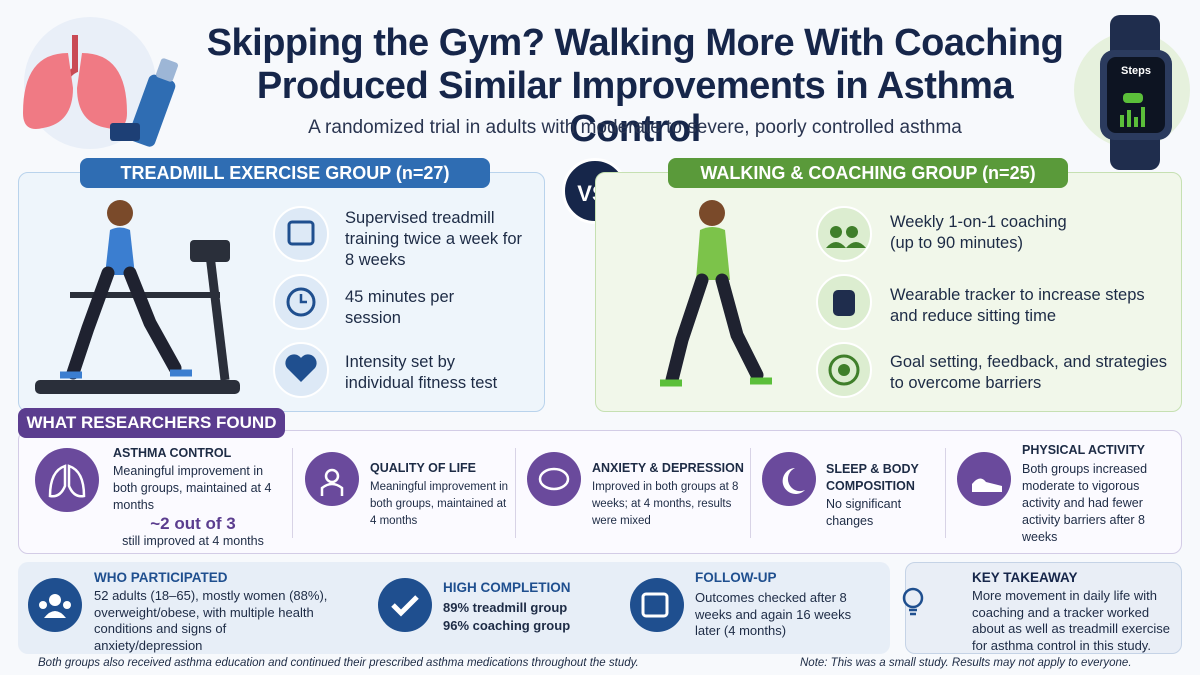  Describe the element at coordinates (1136, 71) in the screenshot. I see `watch-label: Steps` at that location.